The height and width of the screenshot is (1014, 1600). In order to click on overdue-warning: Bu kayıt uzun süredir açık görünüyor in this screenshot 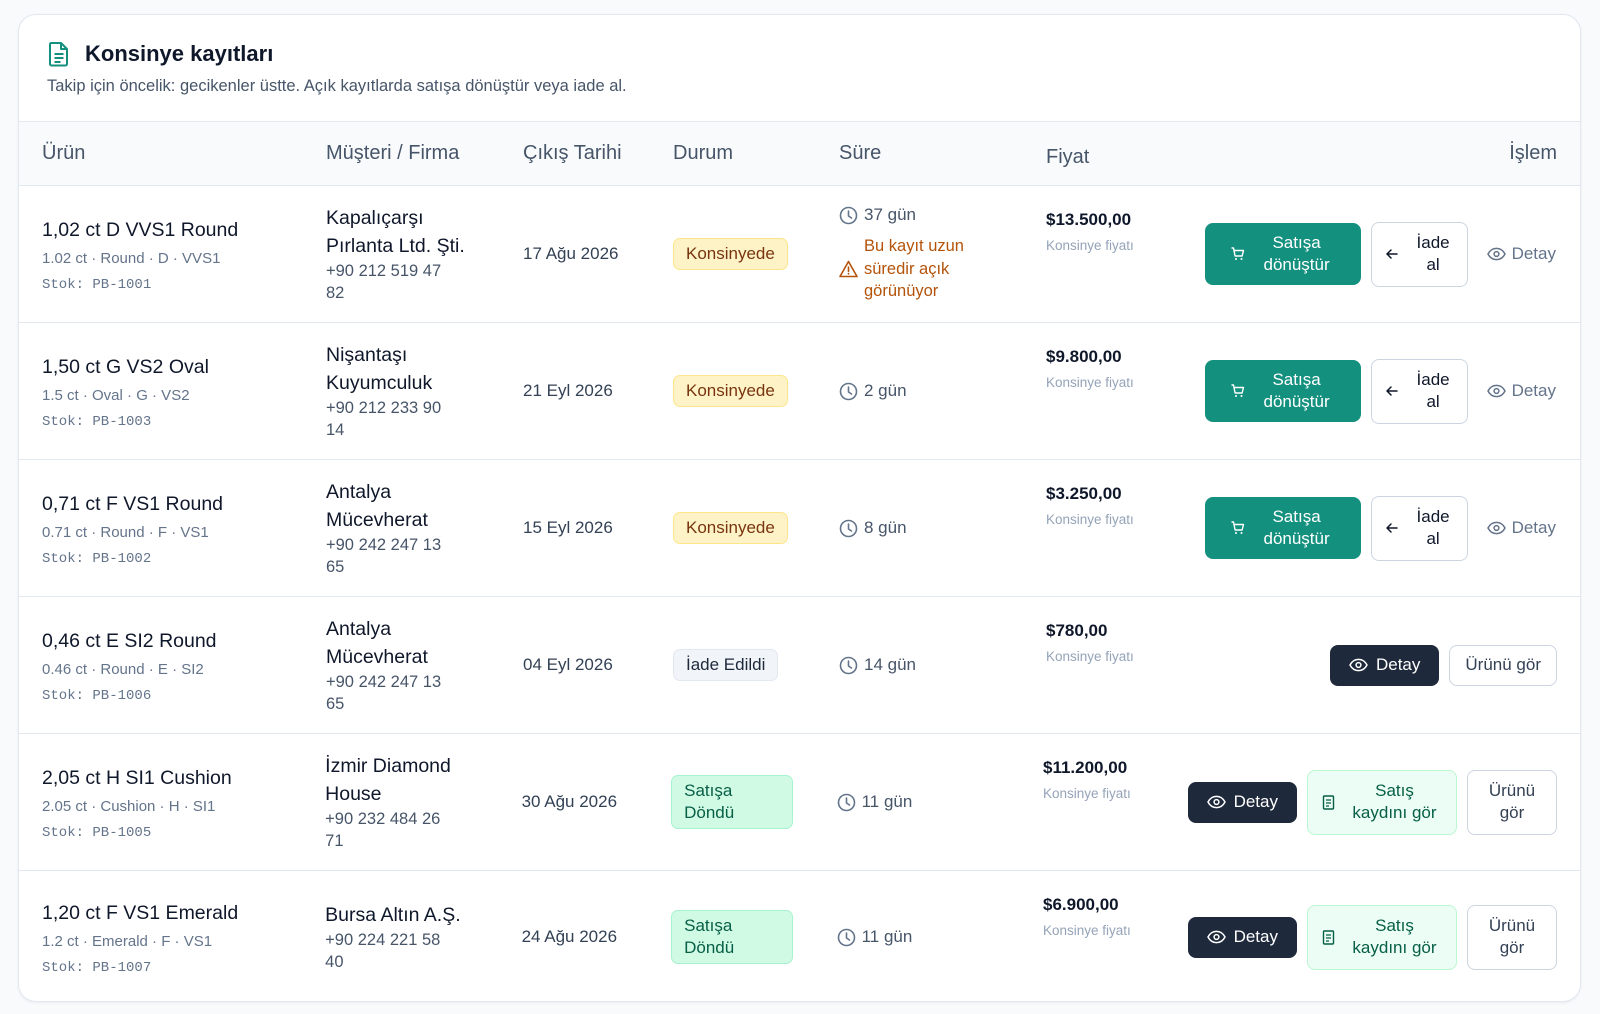, I will do `click(942, 269)`.